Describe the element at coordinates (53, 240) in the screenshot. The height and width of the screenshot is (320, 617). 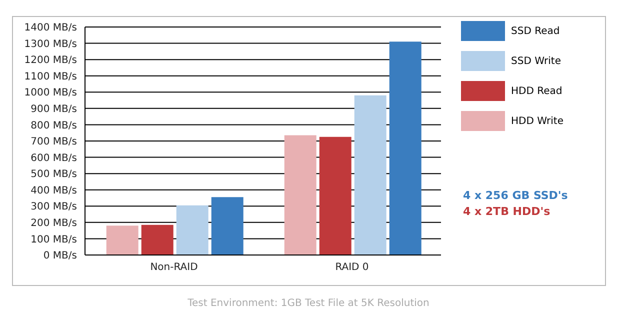
I see `y-tick-label: 100 MB/s` at that location.